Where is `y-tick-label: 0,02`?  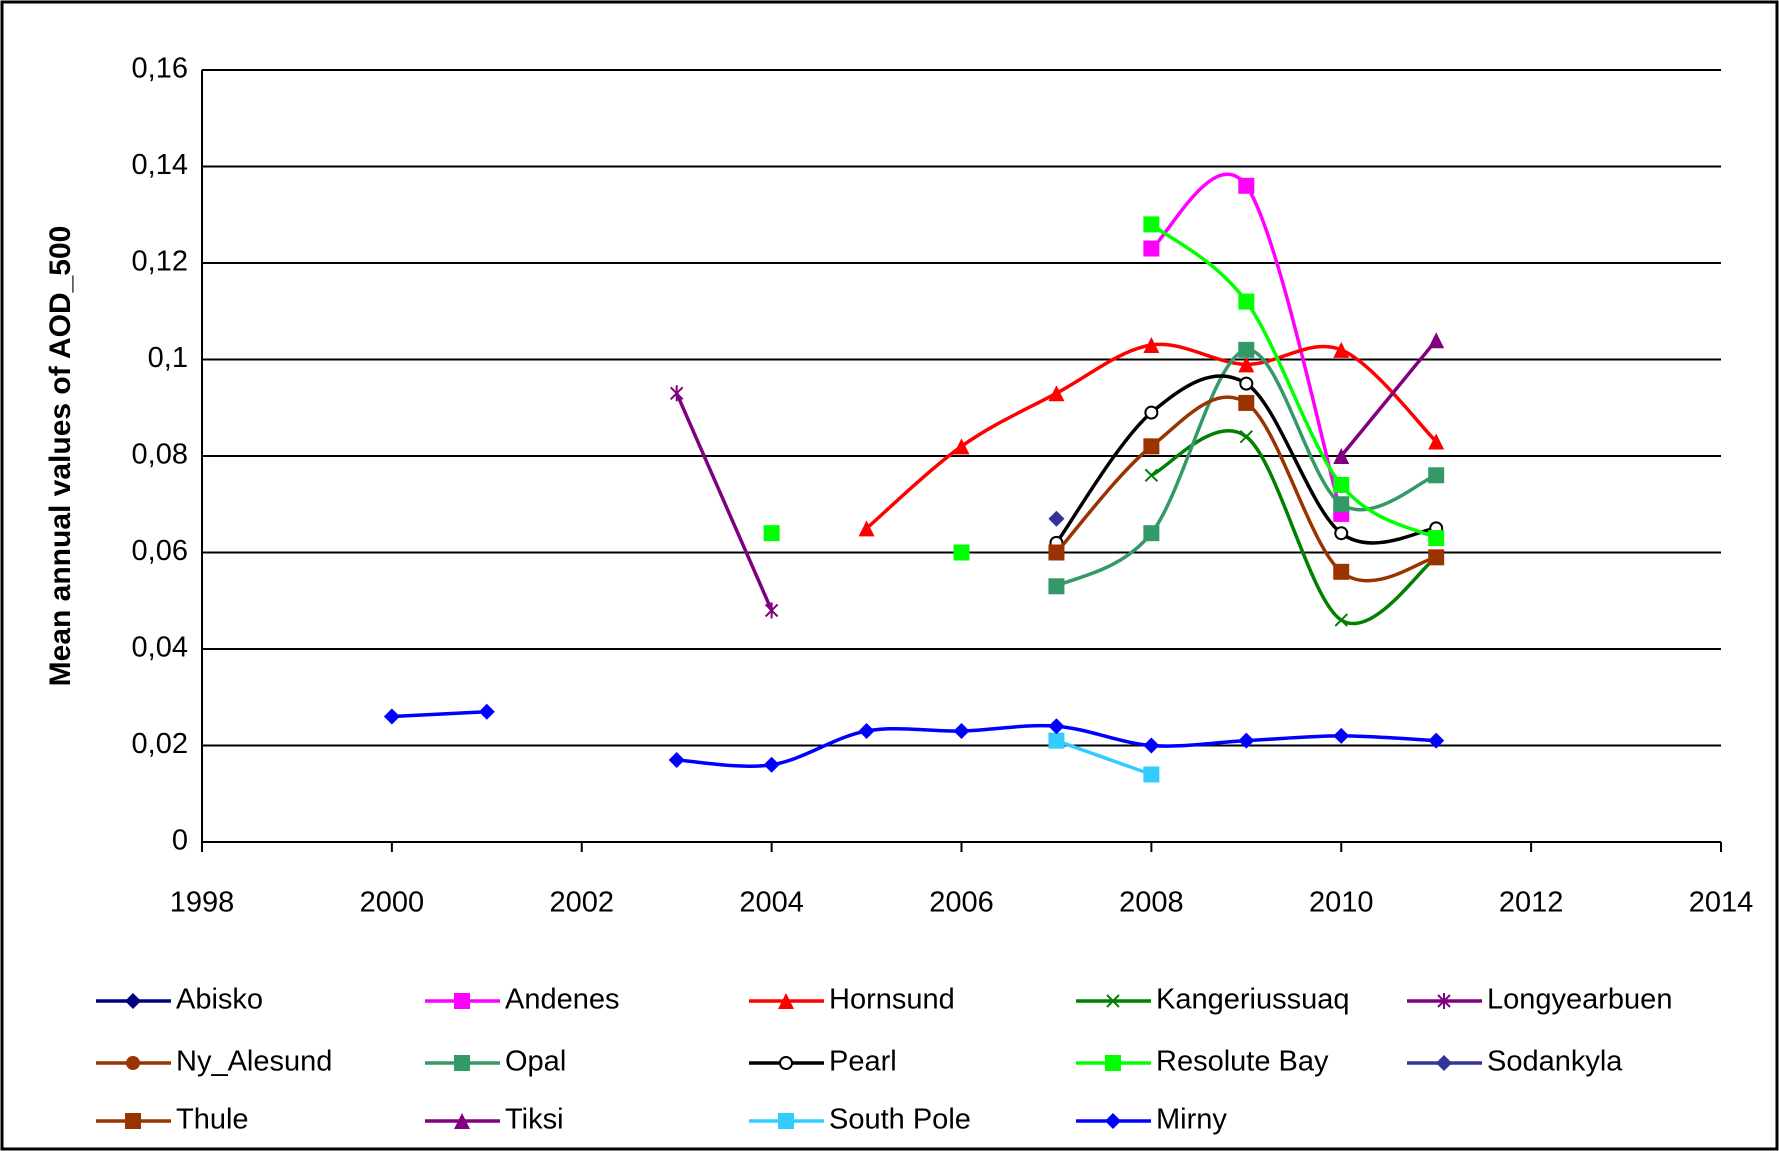 y-tick-label: 0,02 is located at coordinates (160, 744).